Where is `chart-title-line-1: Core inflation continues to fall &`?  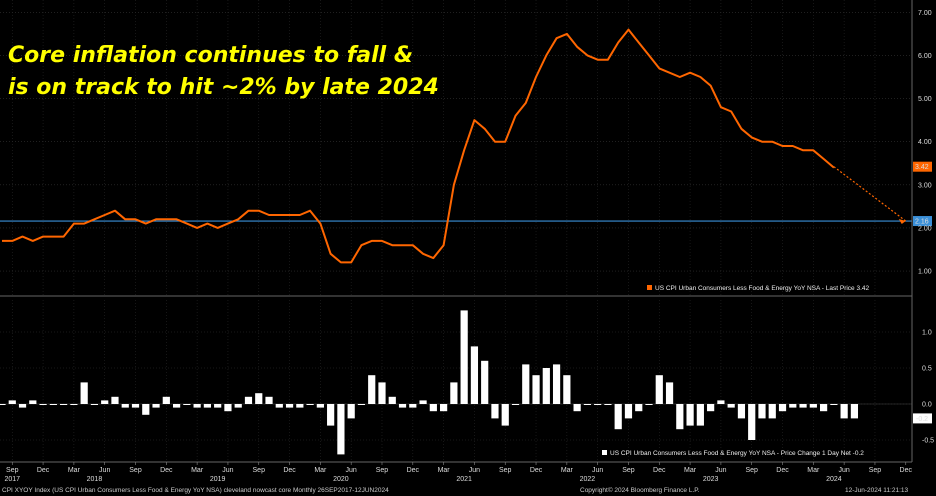
chart-title-line-1: Core inflation continues to fall & is located at coordinates (210, 55).